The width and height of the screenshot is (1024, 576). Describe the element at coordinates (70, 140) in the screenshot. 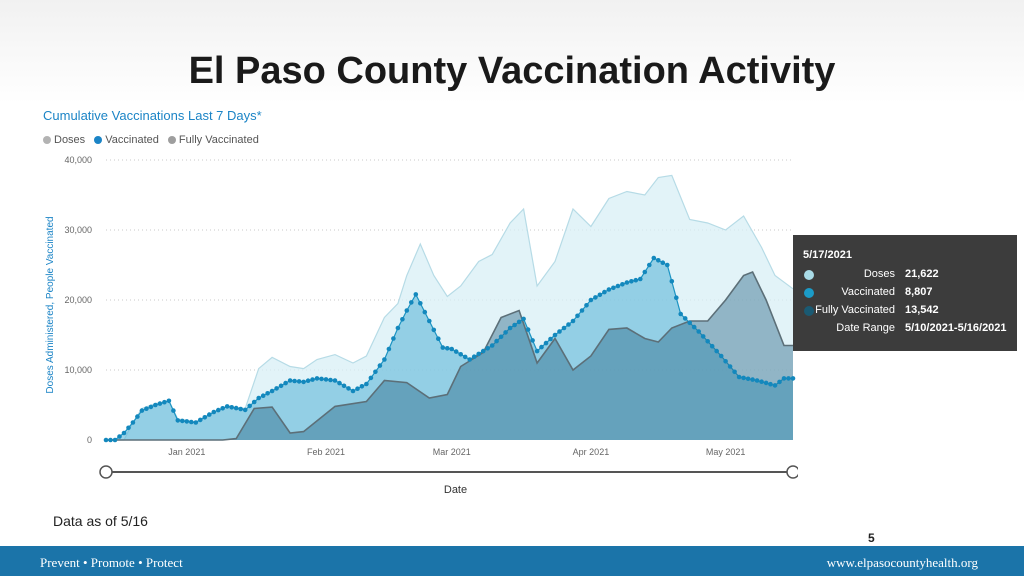

I see `legend-label: Doses` at that location.